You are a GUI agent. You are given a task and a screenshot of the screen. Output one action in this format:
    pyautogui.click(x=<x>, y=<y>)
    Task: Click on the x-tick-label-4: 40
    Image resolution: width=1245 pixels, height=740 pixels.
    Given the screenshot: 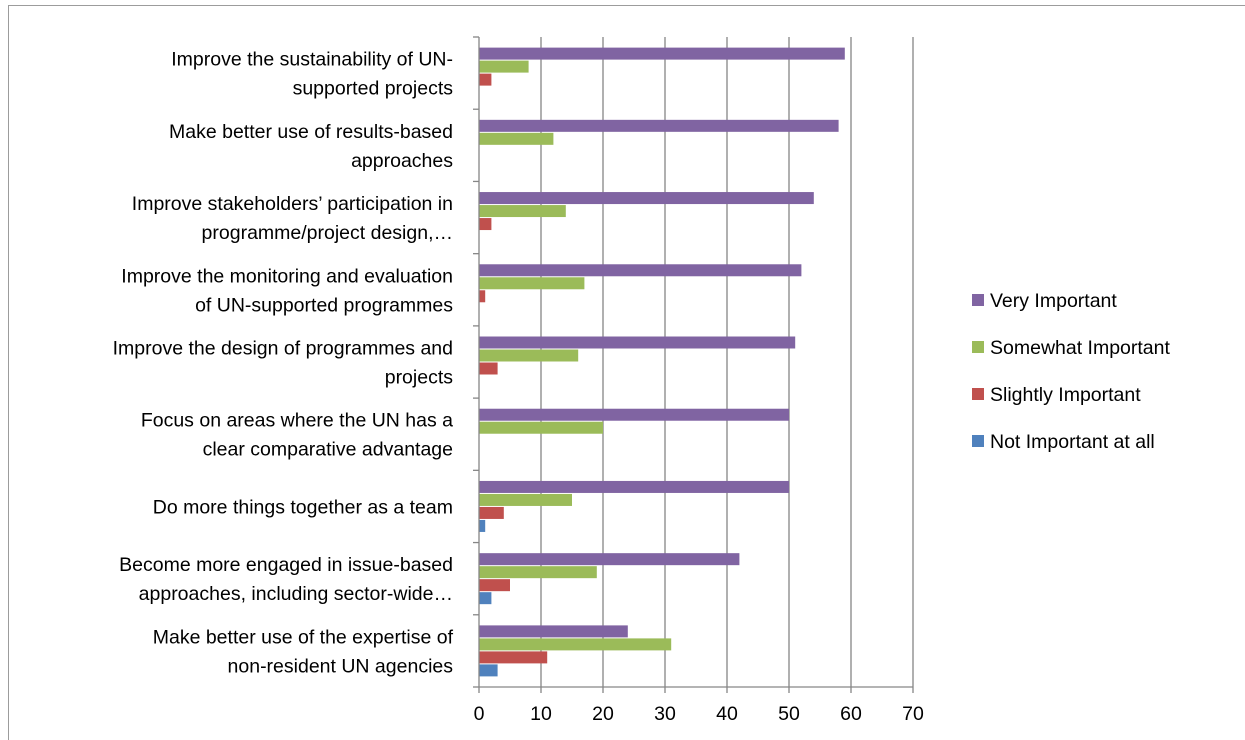 What is the action you would take?
    pyautogui.click(x=727, y=714)
    